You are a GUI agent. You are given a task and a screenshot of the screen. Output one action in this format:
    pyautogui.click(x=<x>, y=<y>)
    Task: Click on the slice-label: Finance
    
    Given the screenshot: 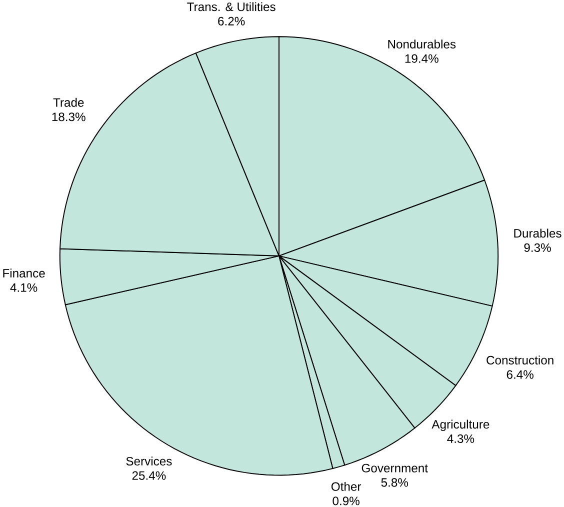 What is the action you would take?
    pyautogui.click(x=24, y=273)
    